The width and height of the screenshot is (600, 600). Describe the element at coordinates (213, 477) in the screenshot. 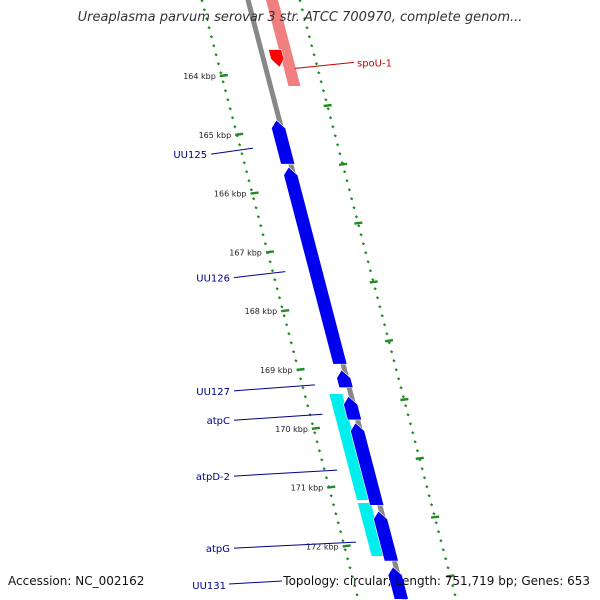

I see `gene-label-atpd-2: atpD-2` at that location.